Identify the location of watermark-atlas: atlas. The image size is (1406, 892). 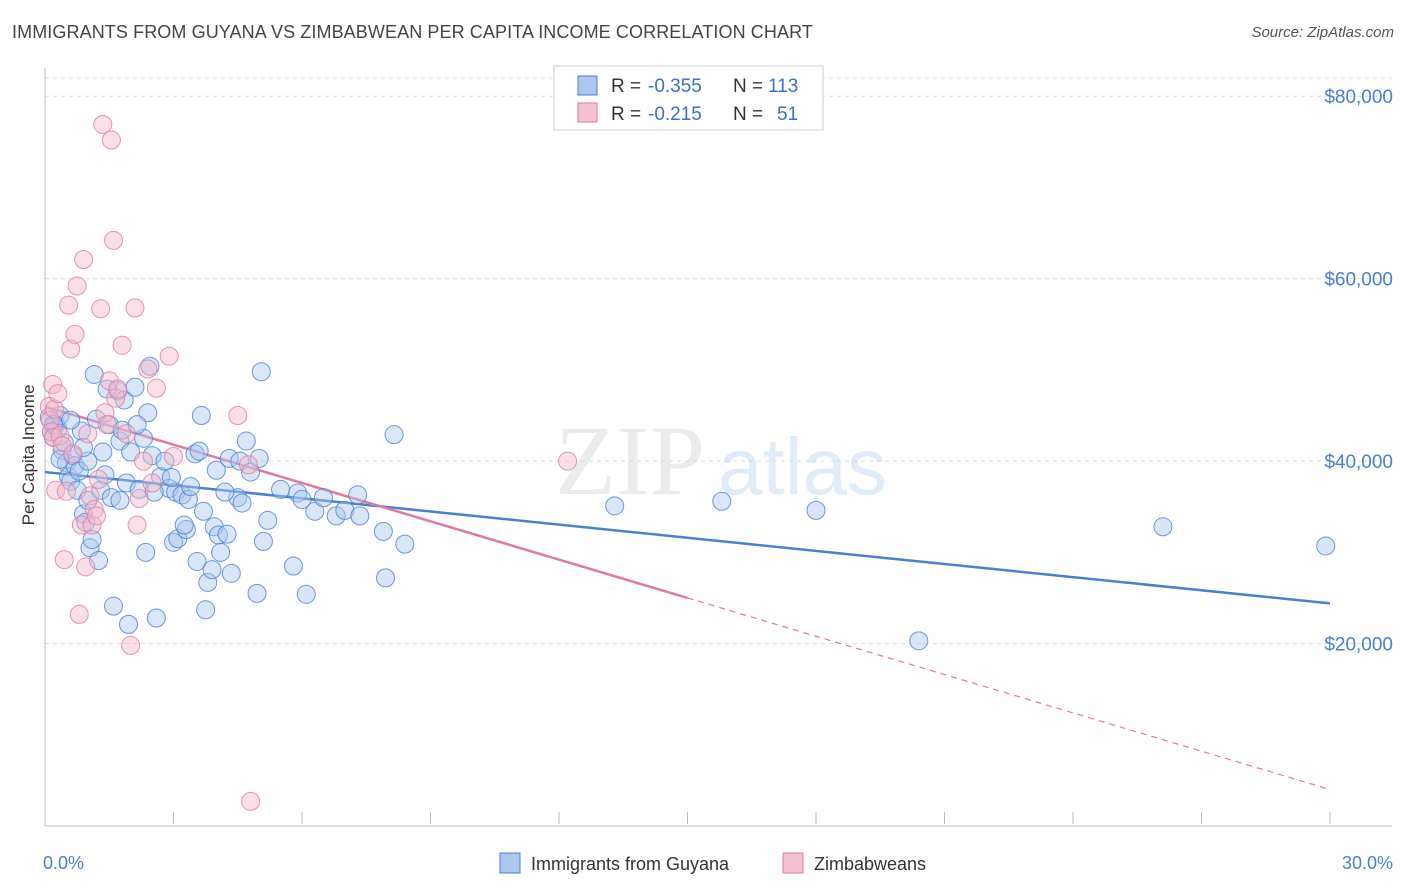
(802, 466).